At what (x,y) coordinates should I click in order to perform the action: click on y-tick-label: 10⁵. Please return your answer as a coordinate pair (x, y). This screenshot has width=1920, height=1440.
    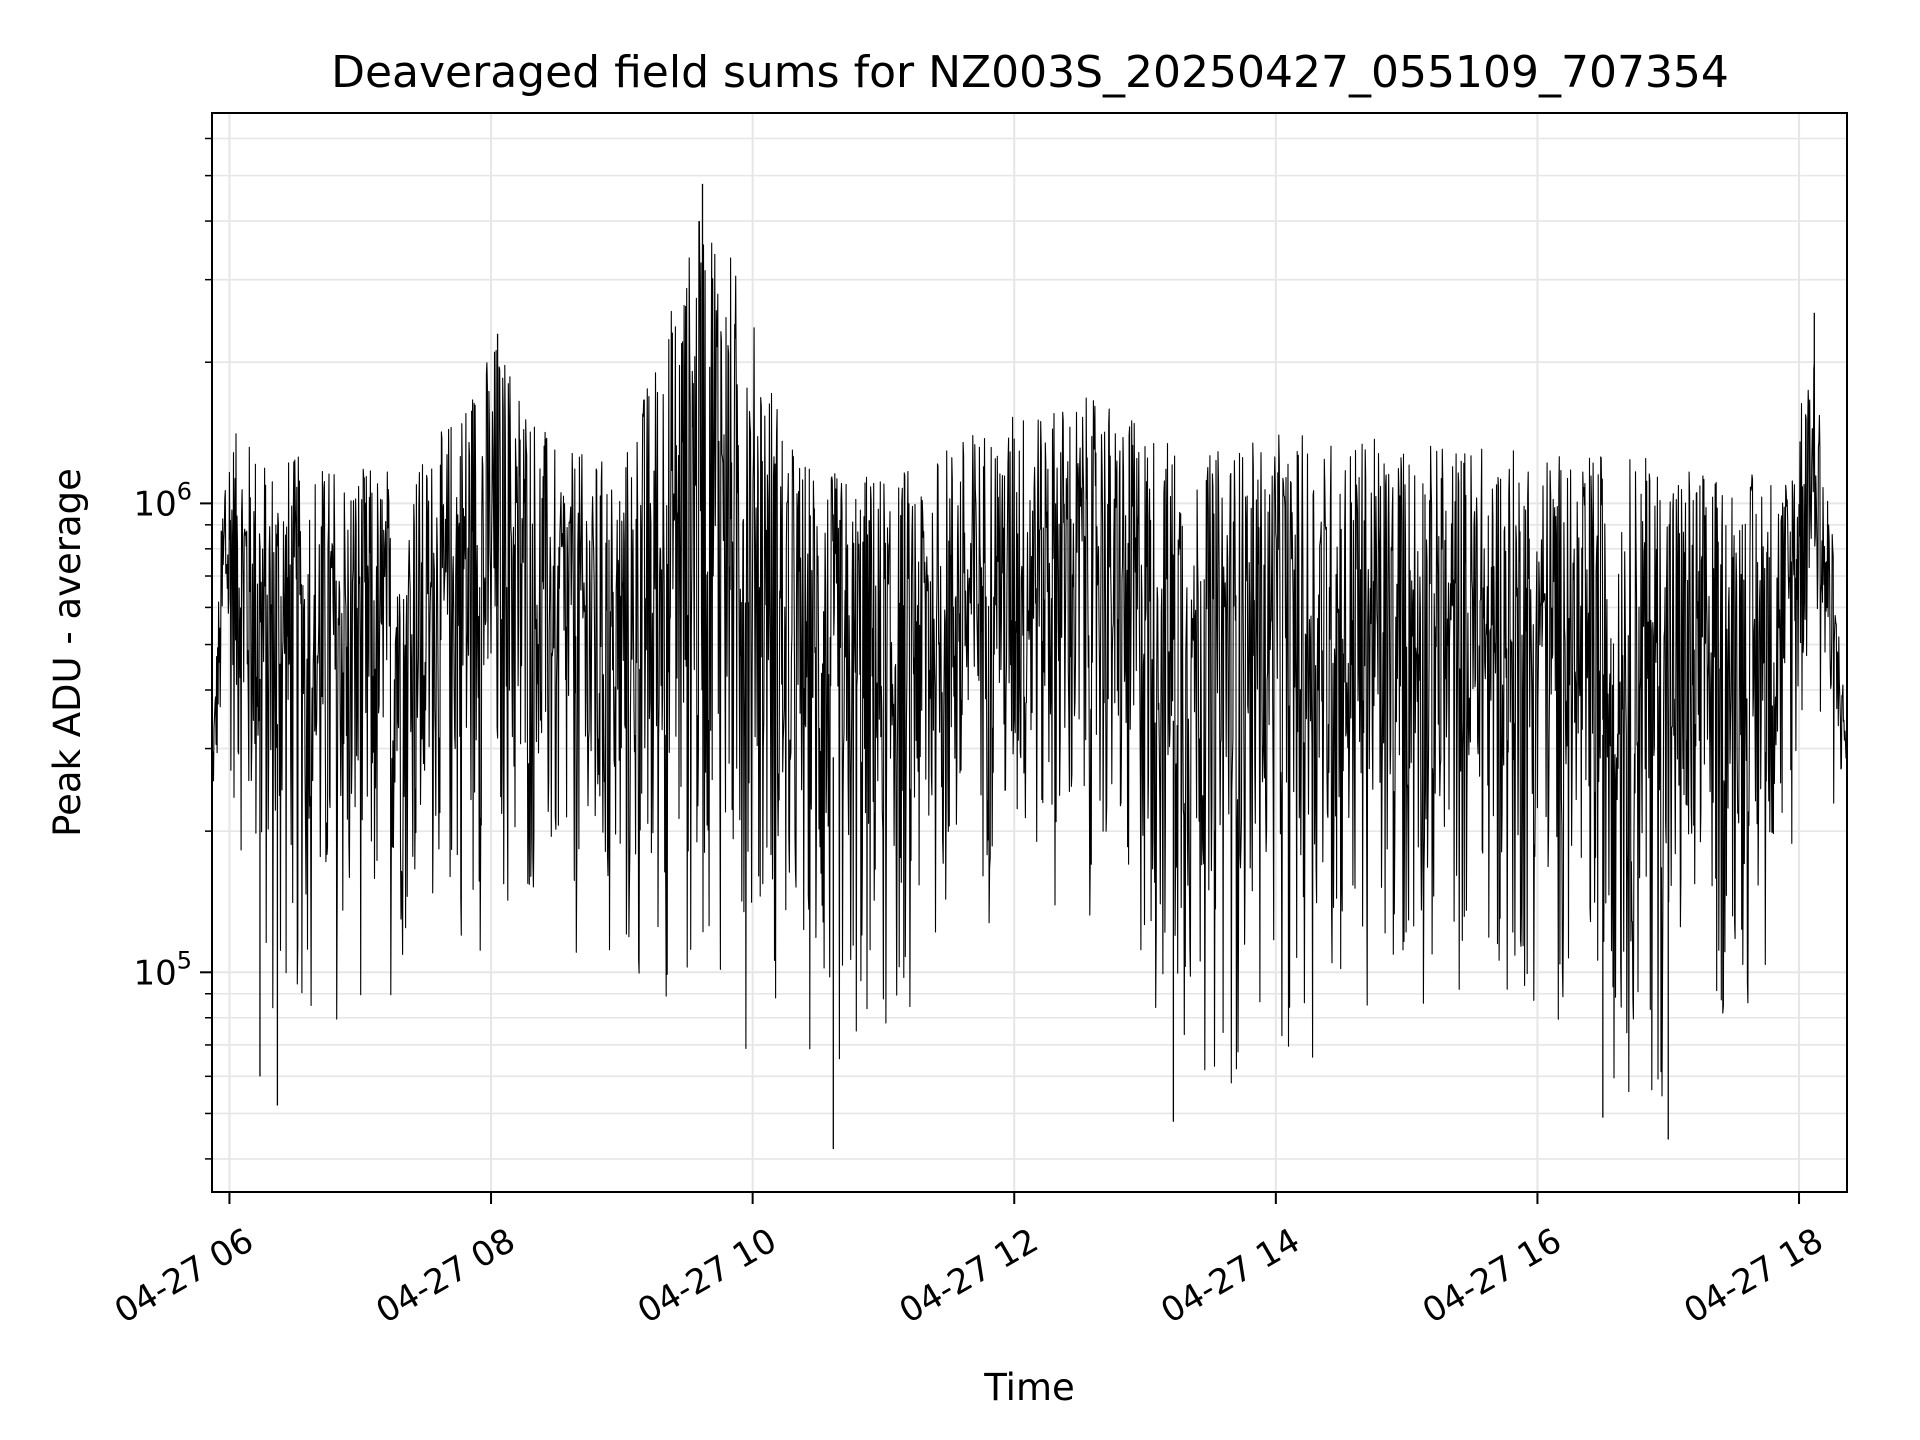
    Looking at the image, I should click on (162, 969).